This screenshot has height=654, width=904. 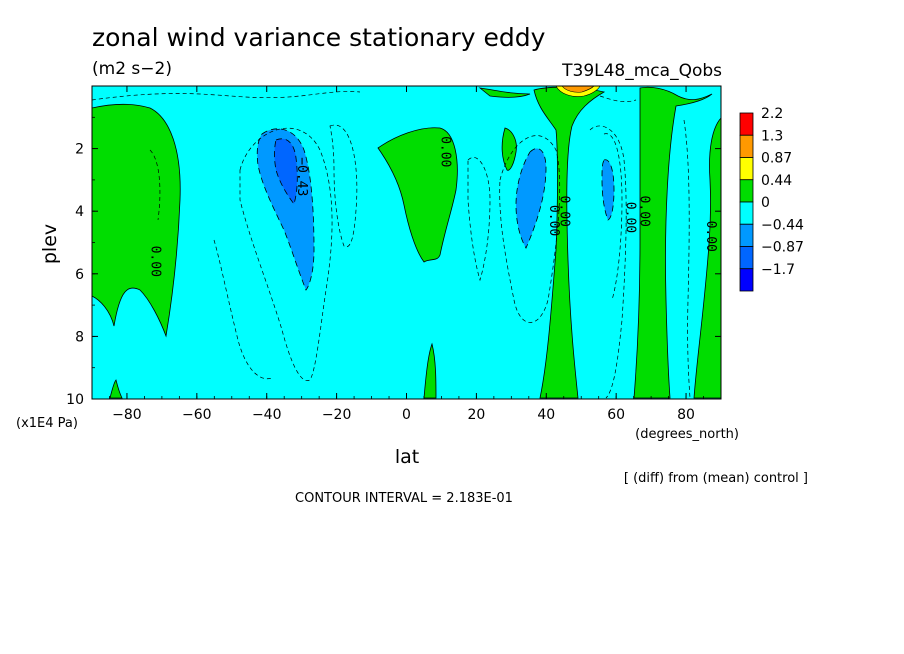 I want to click on y-axis-label: plev, so click(x=50, y=244).